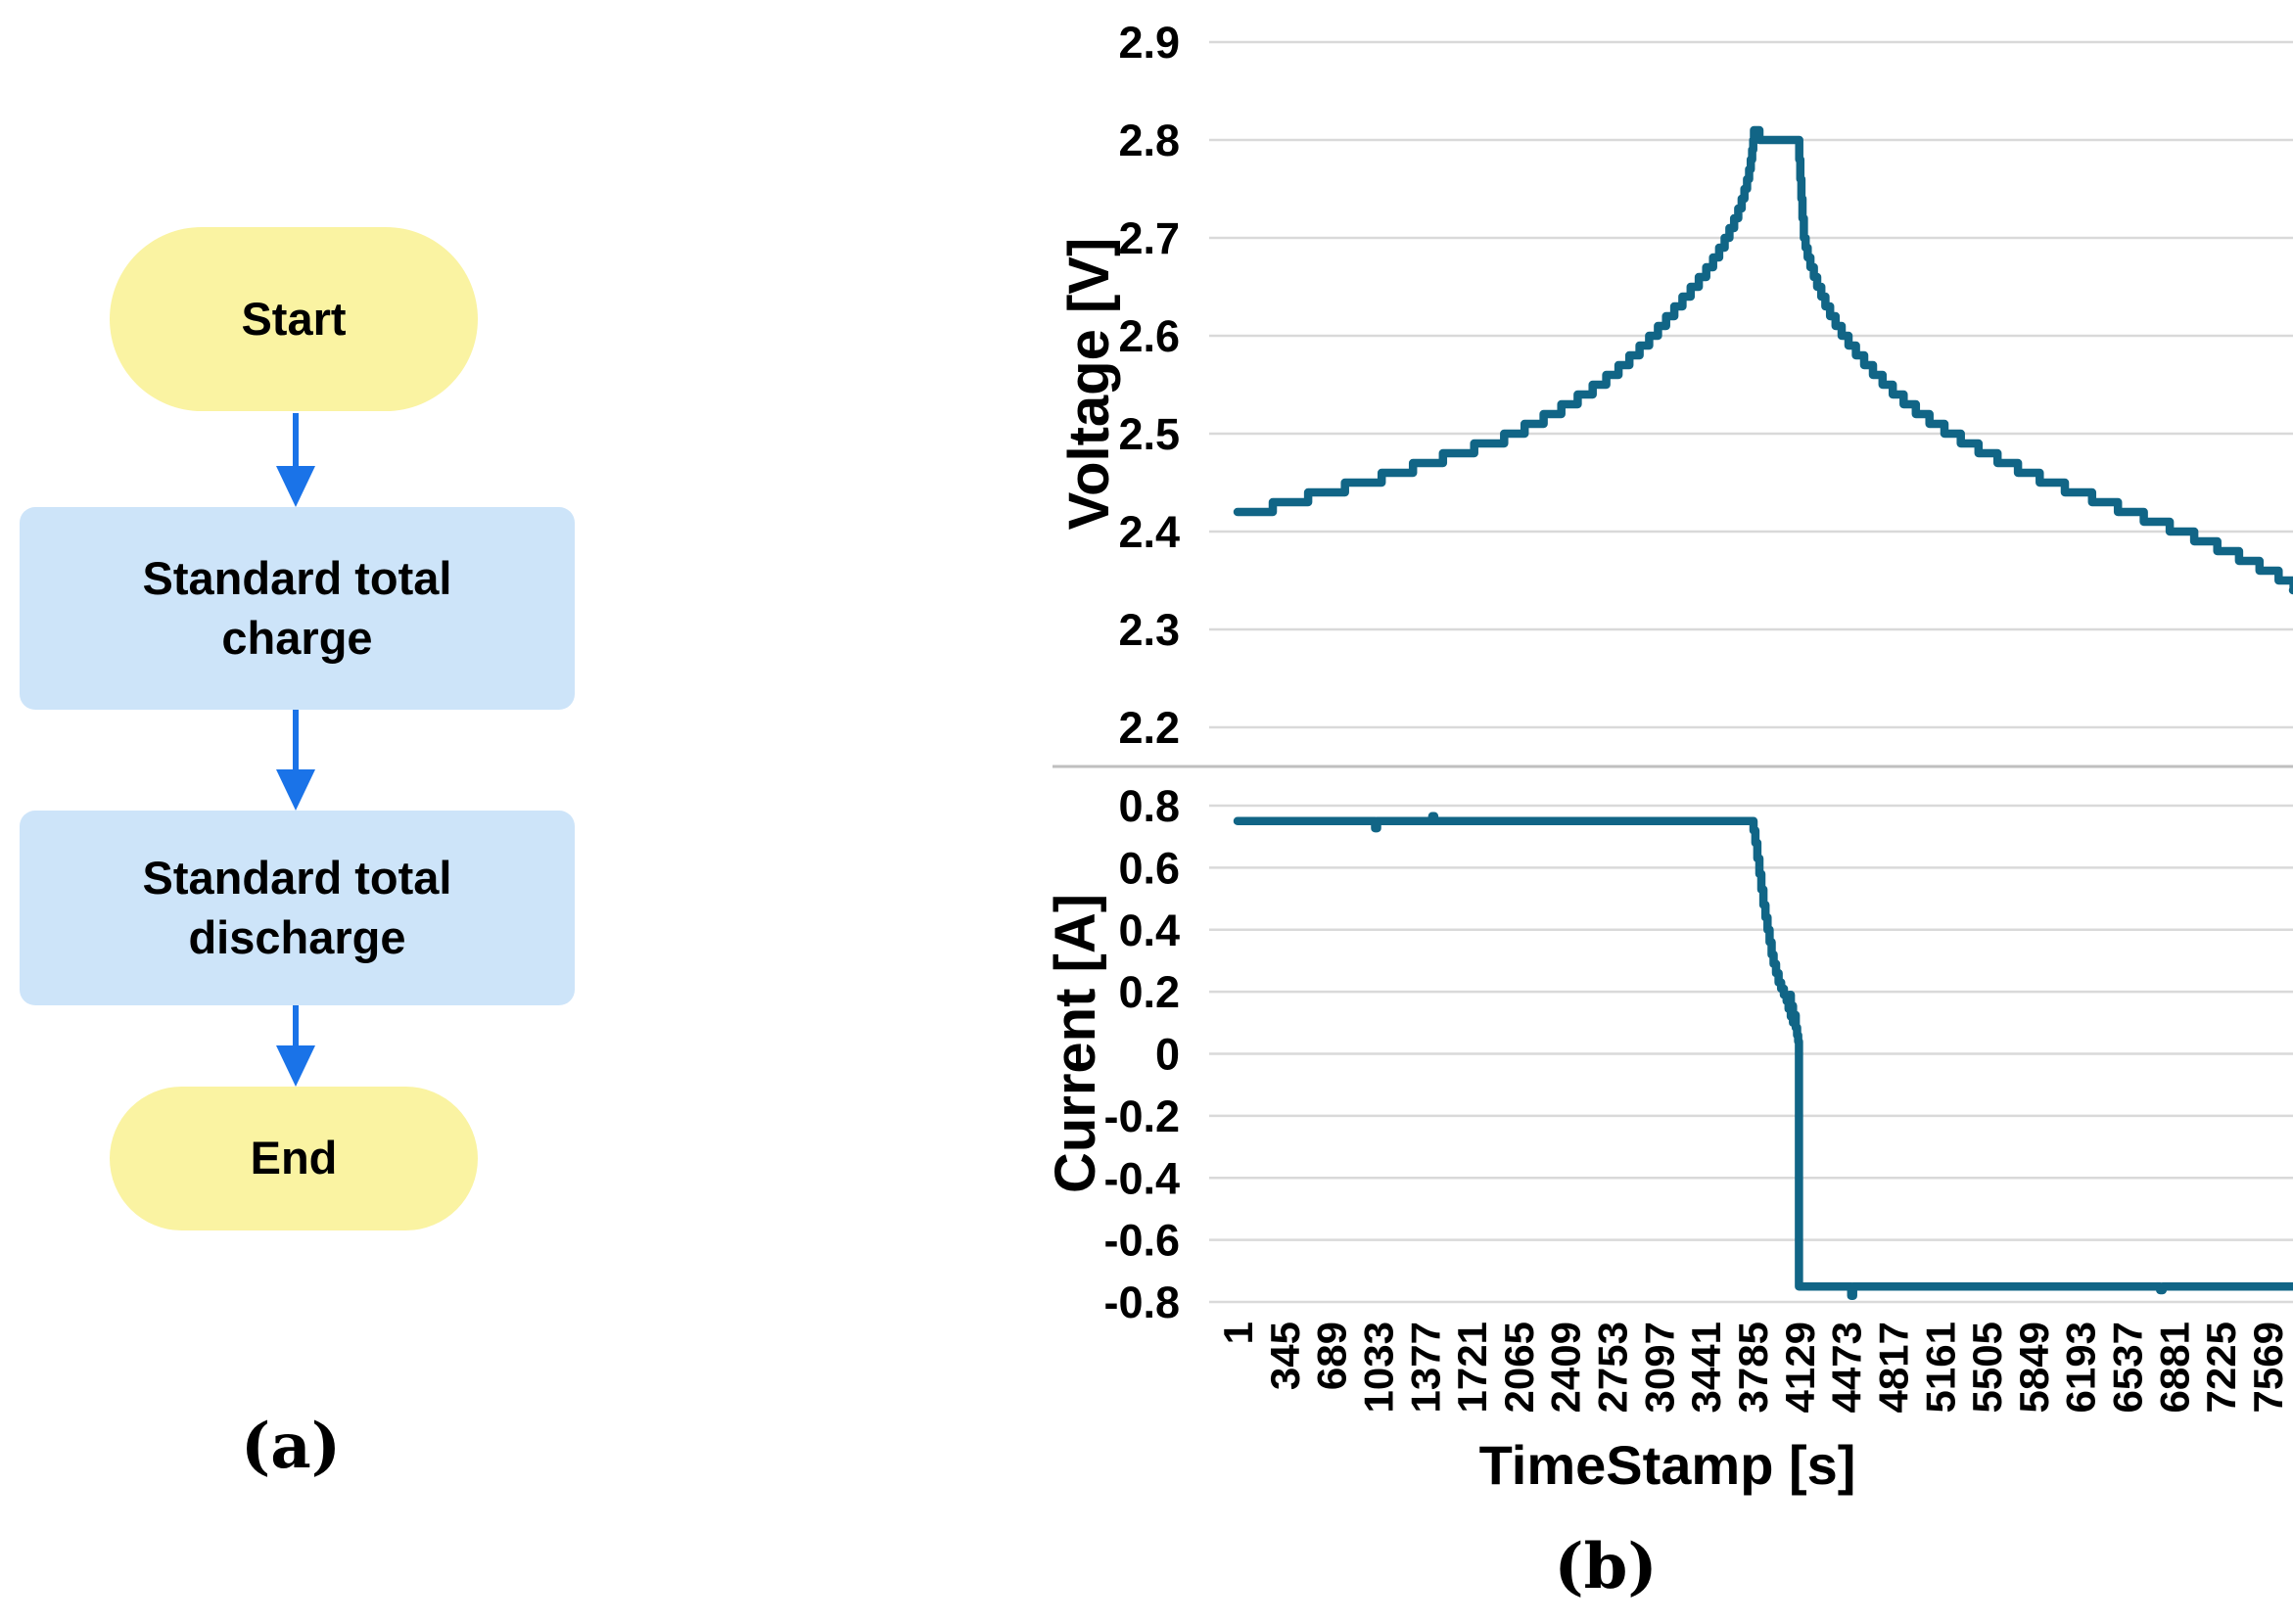 The height and width of the screenshot is (1624, 2293). What do you see at coordinates (2081, 1367) in the screenshot?
I see `xtick-label-6193: 6193` at bounding box center [2081, 1367].